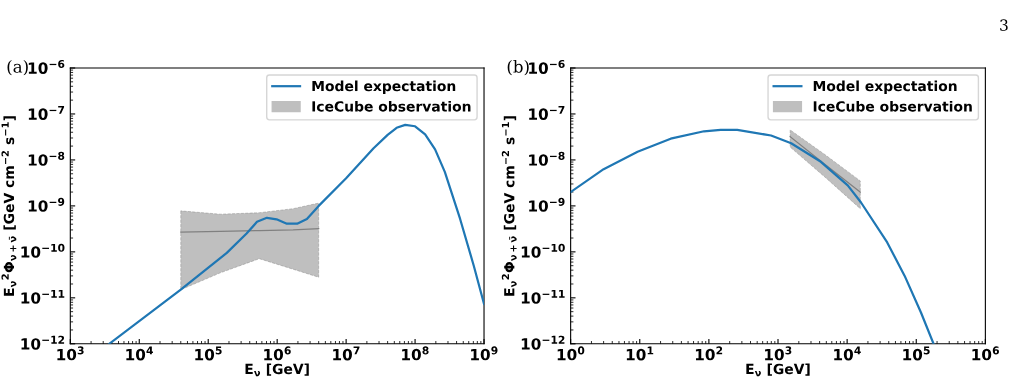  I want to click on x-tick-label: 10$^{3}$, so click(778, 353).